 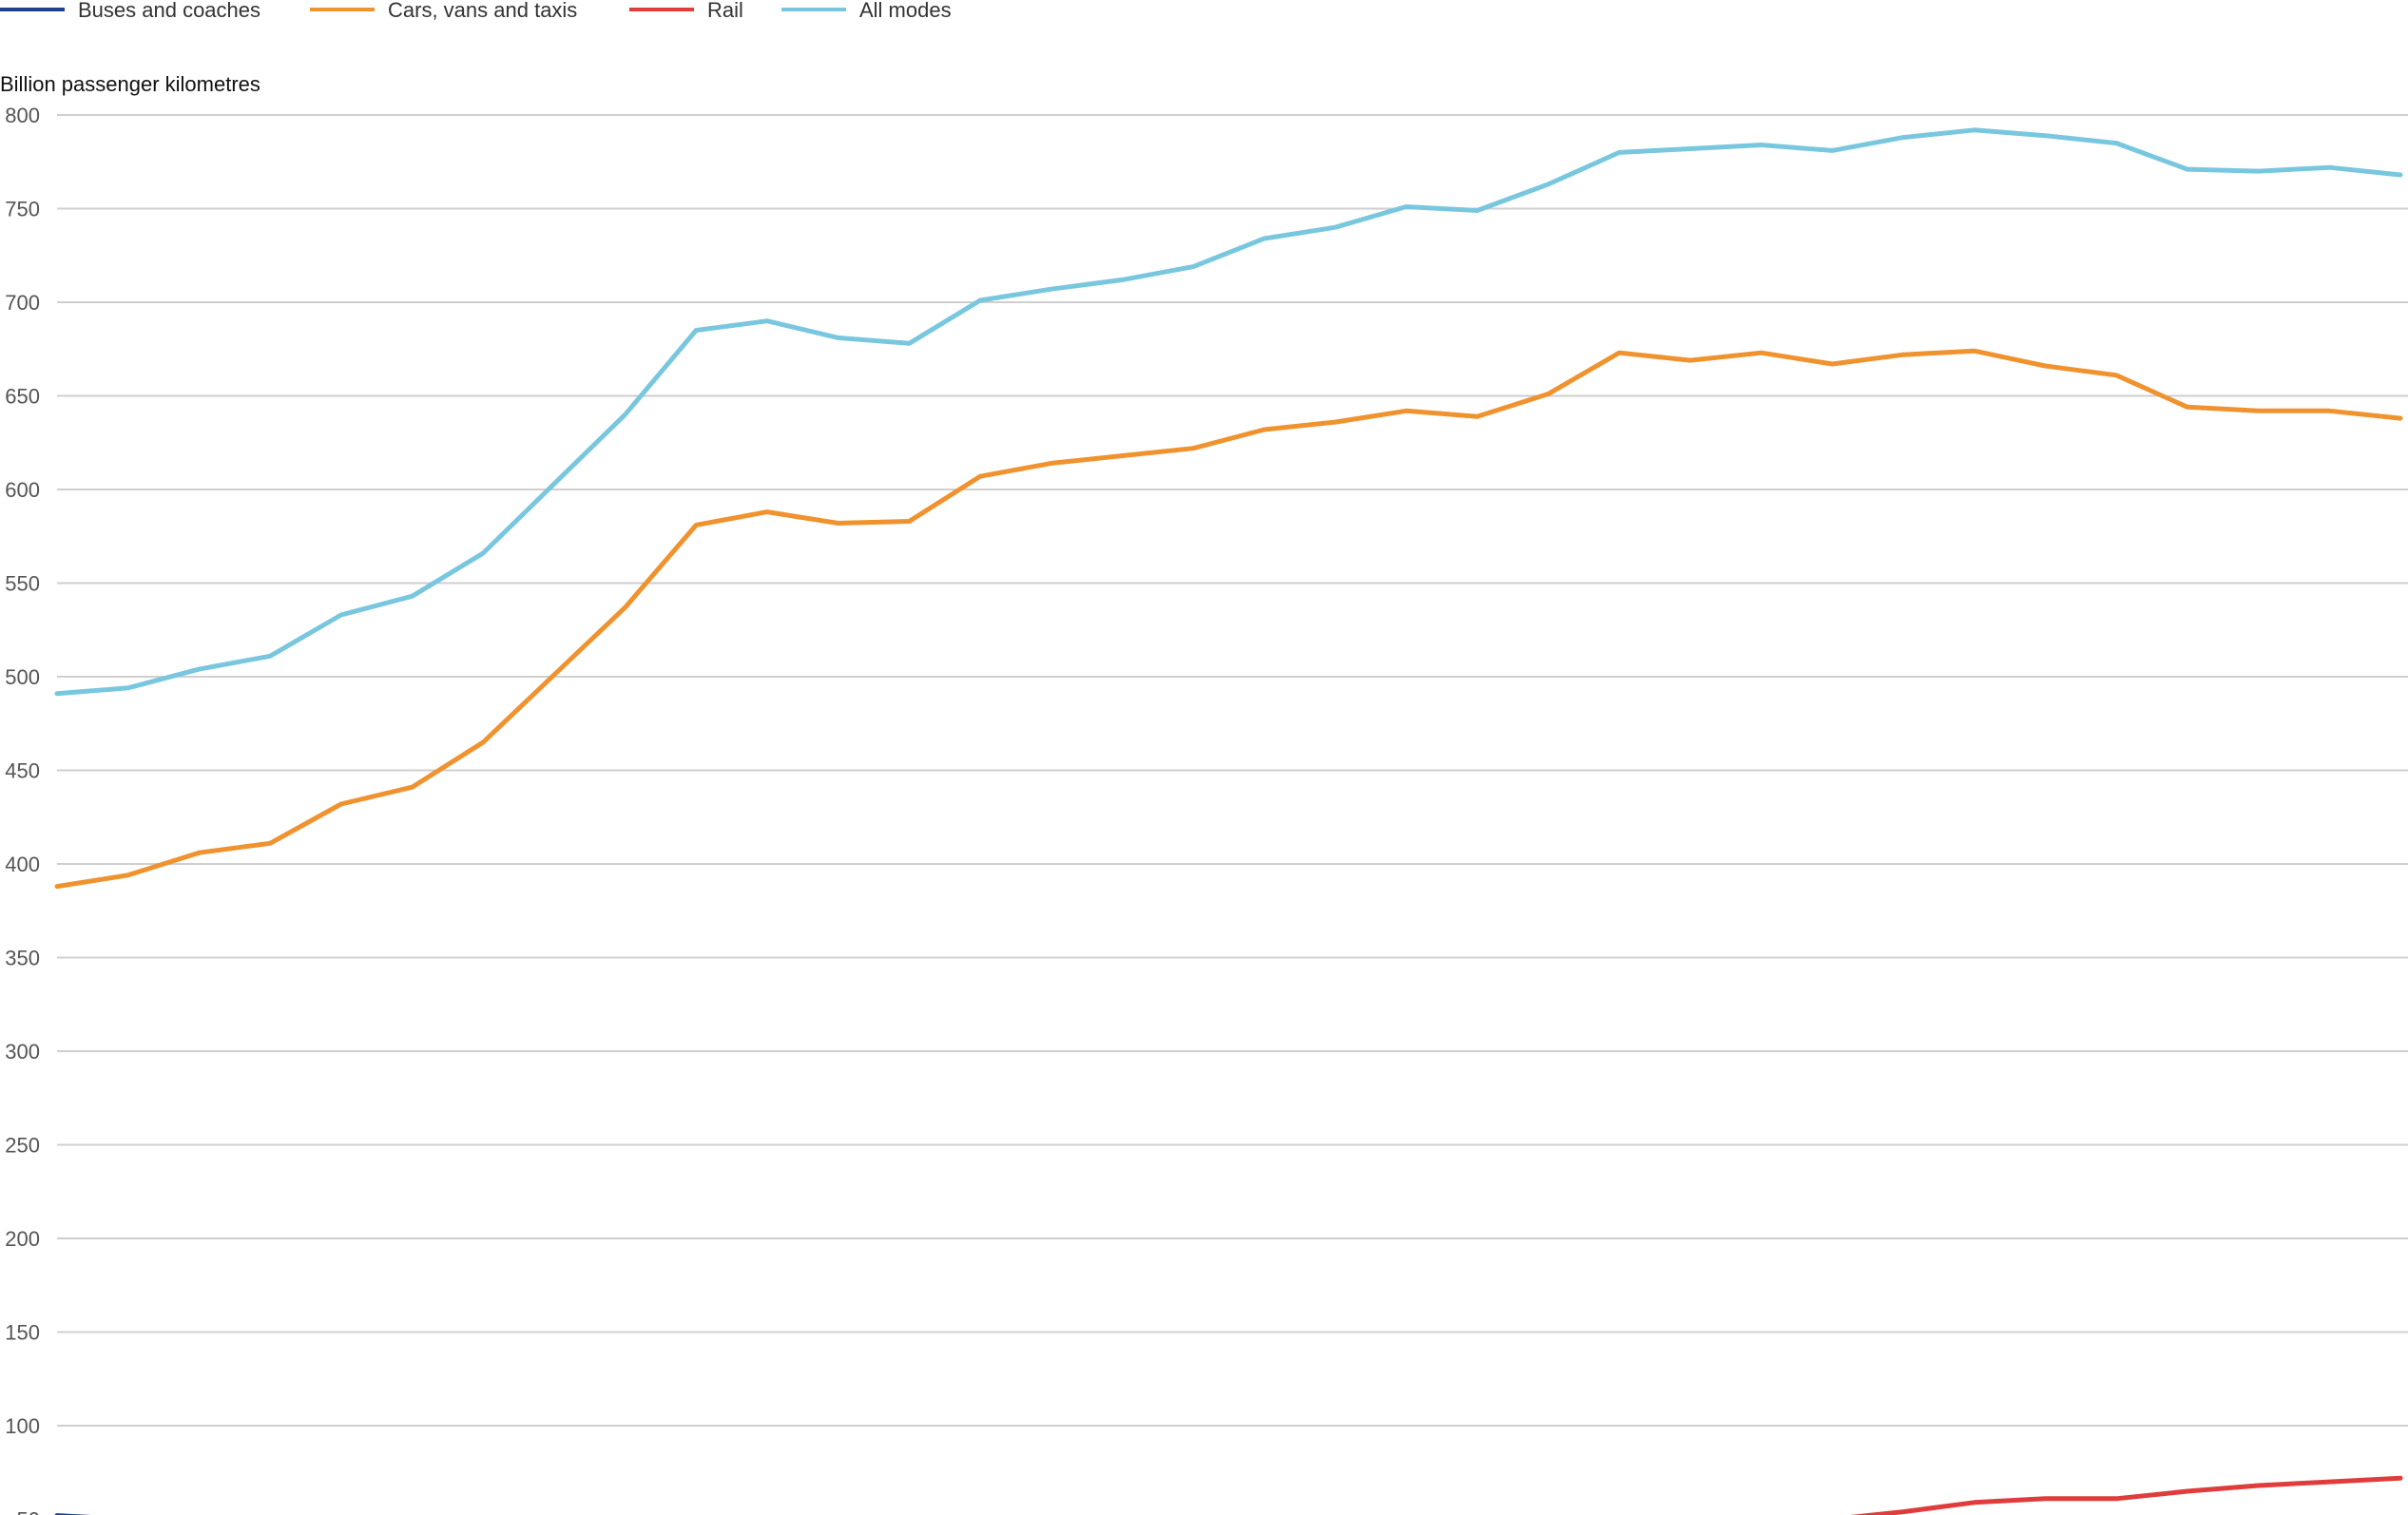 I want to click on series-line-rail, so click(x=2126, y=1495).